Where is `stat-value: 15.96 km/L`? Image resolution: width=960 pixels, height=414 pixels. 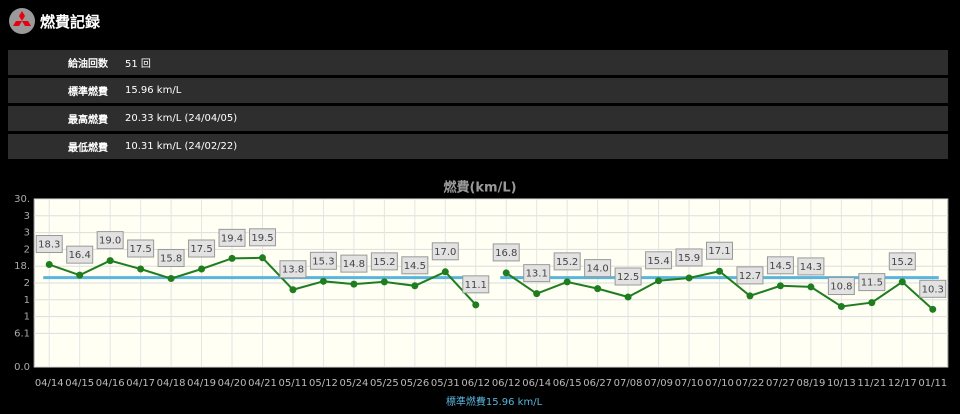 stat-value: 15.96 km/L is located at coordinates (153, 90).